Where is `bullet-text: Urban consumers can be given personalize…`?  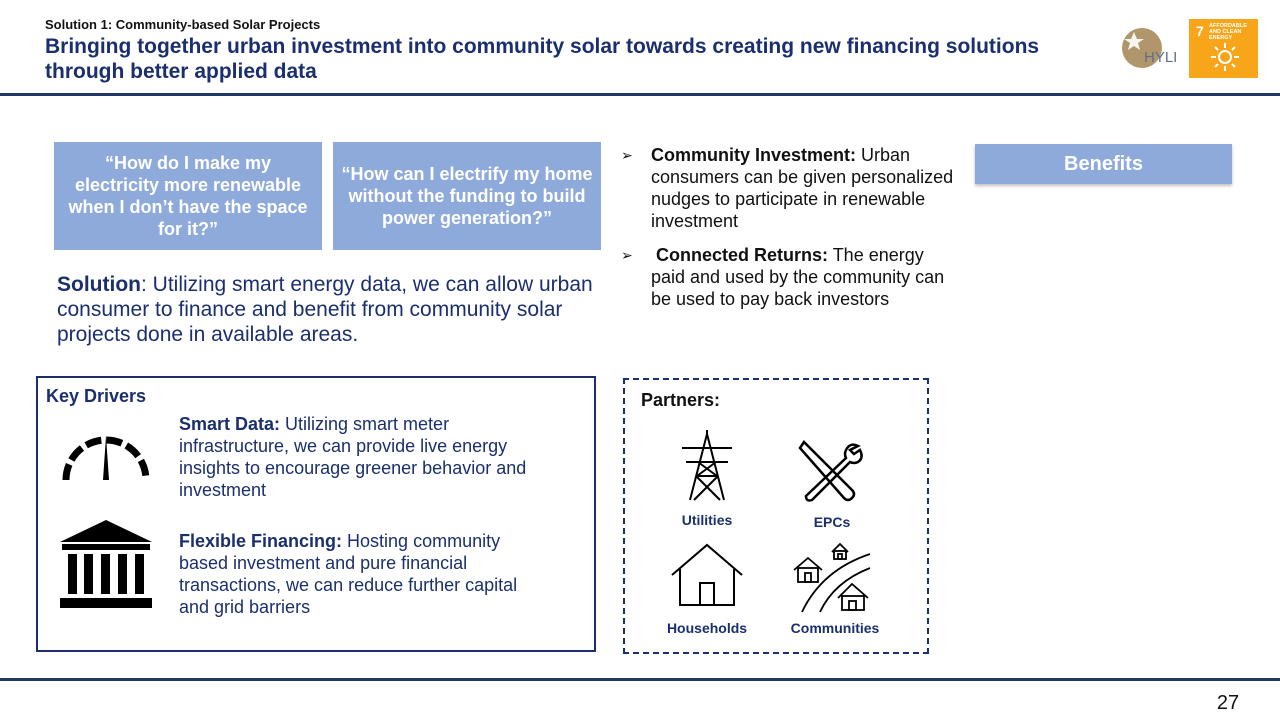 bullet-text: Urban consumers can be given personalize… is located at coordinates (802, 188).